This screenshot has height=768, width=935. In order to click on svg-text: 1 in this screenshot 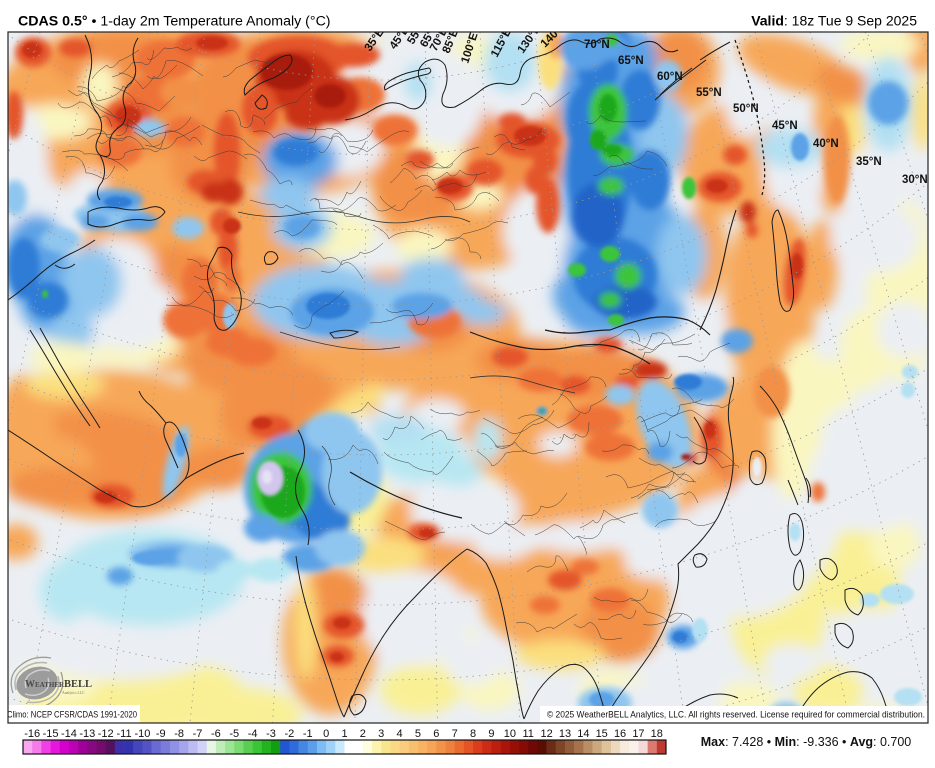, I will do `click(344, 734)`.